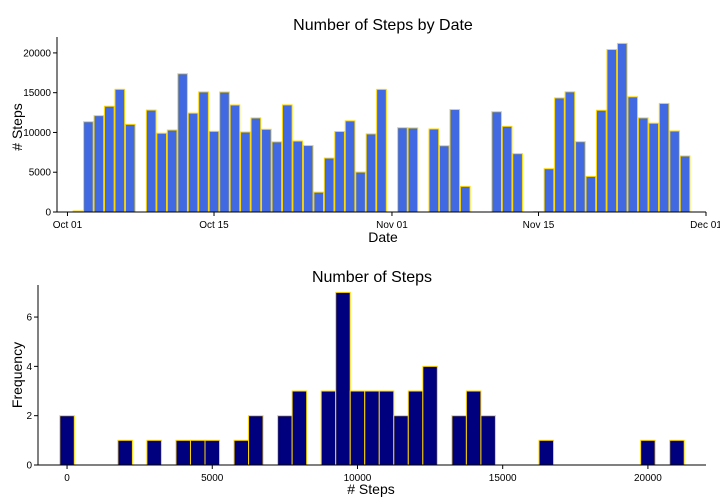  I want to click on x-tick-label: 0, so click(67, 478).